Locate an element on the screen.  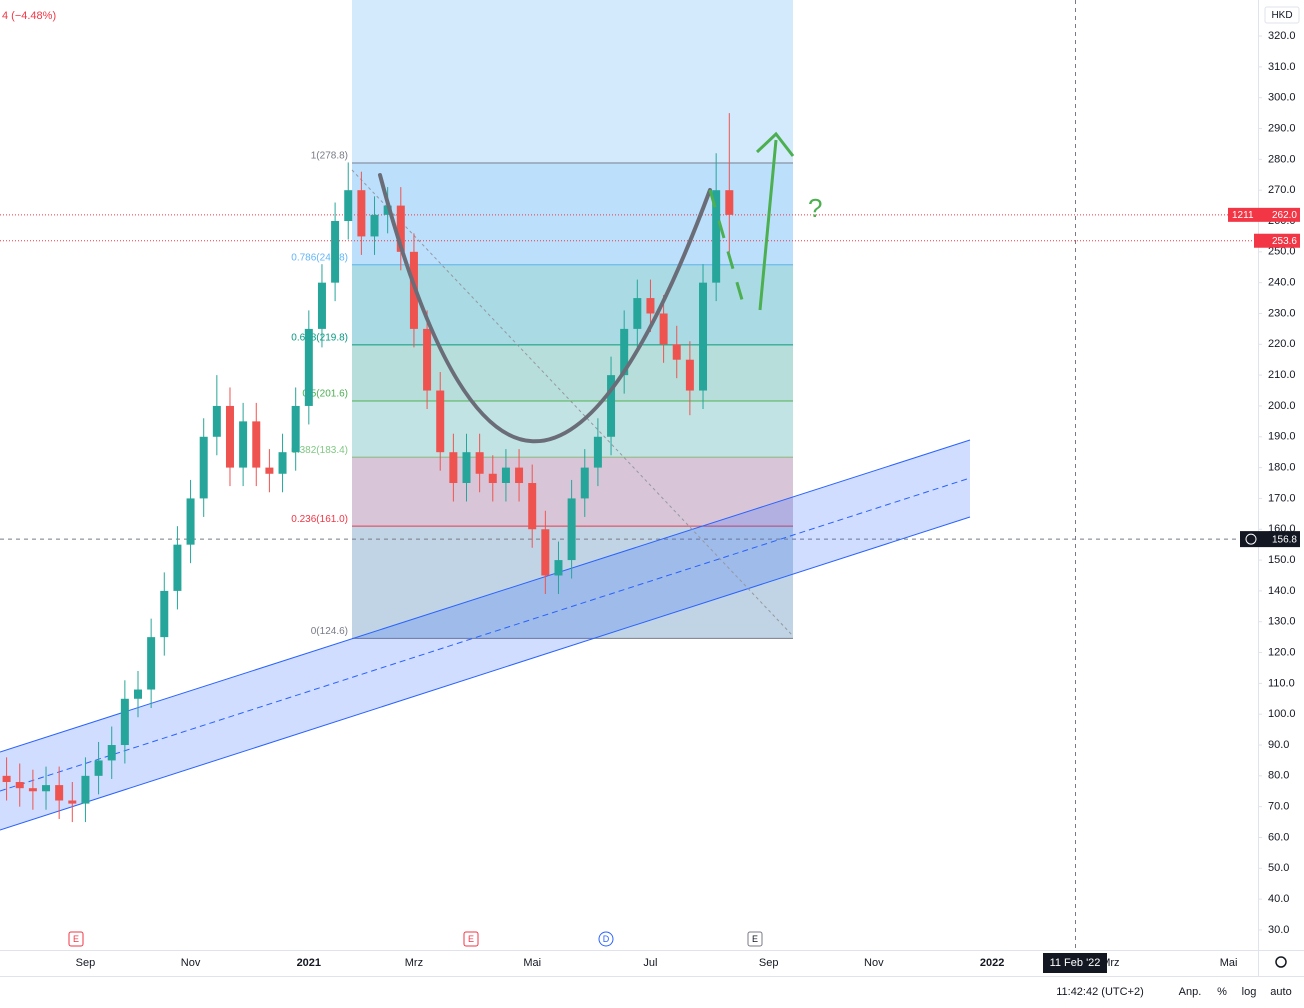
settings-icon is located at coordinates (1281, 962).